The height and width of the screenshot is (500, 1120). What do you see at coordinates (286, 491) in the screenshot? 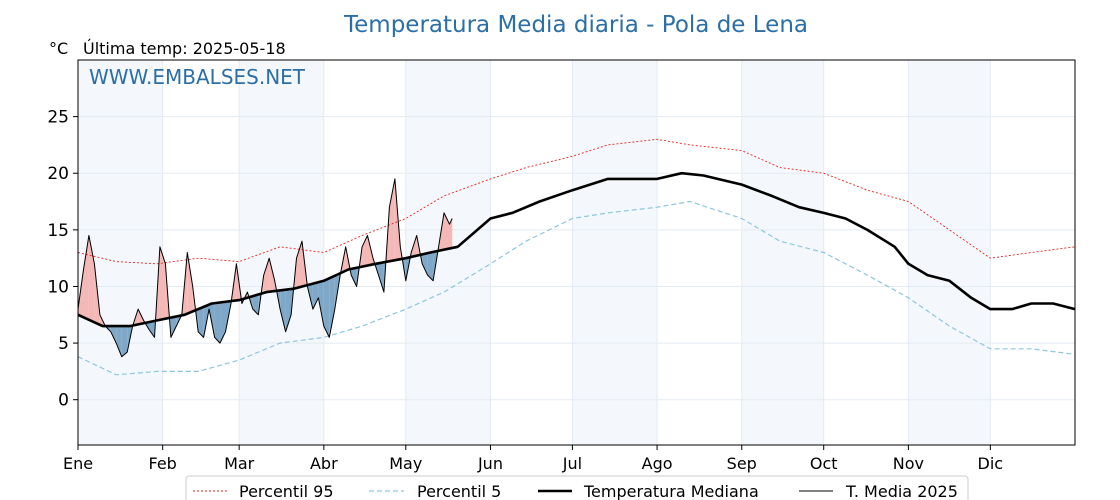
I see `legend-label-p95: Percentil 95` at bounding box center [286, 491].